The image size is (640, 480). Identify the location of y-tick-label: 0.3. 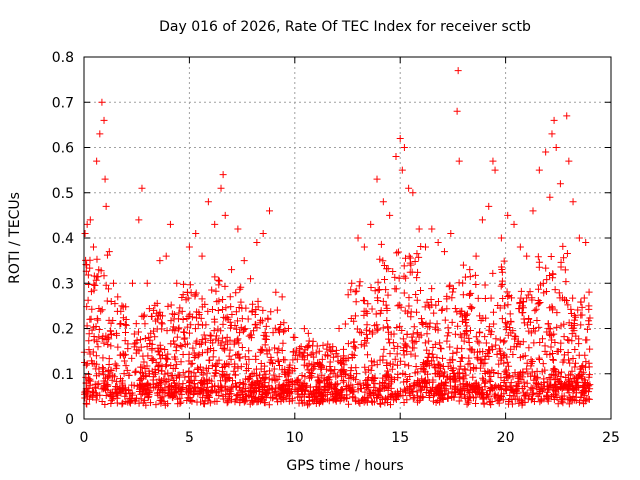
(63, 284).